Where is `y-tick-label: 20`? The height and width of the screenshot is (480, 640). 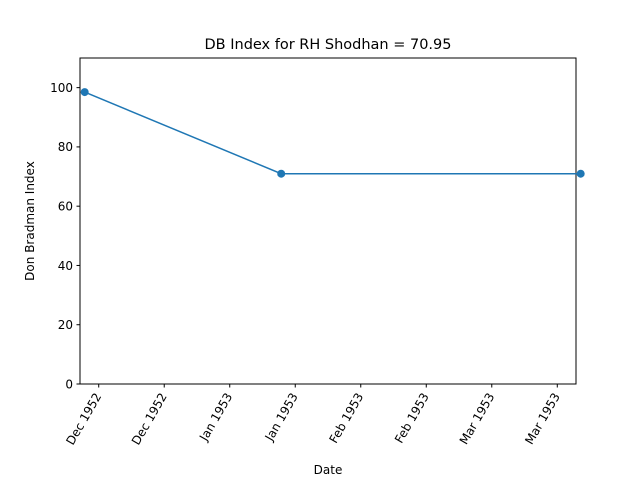 y-tick-label: 20 is located at coordinates (65, 325).